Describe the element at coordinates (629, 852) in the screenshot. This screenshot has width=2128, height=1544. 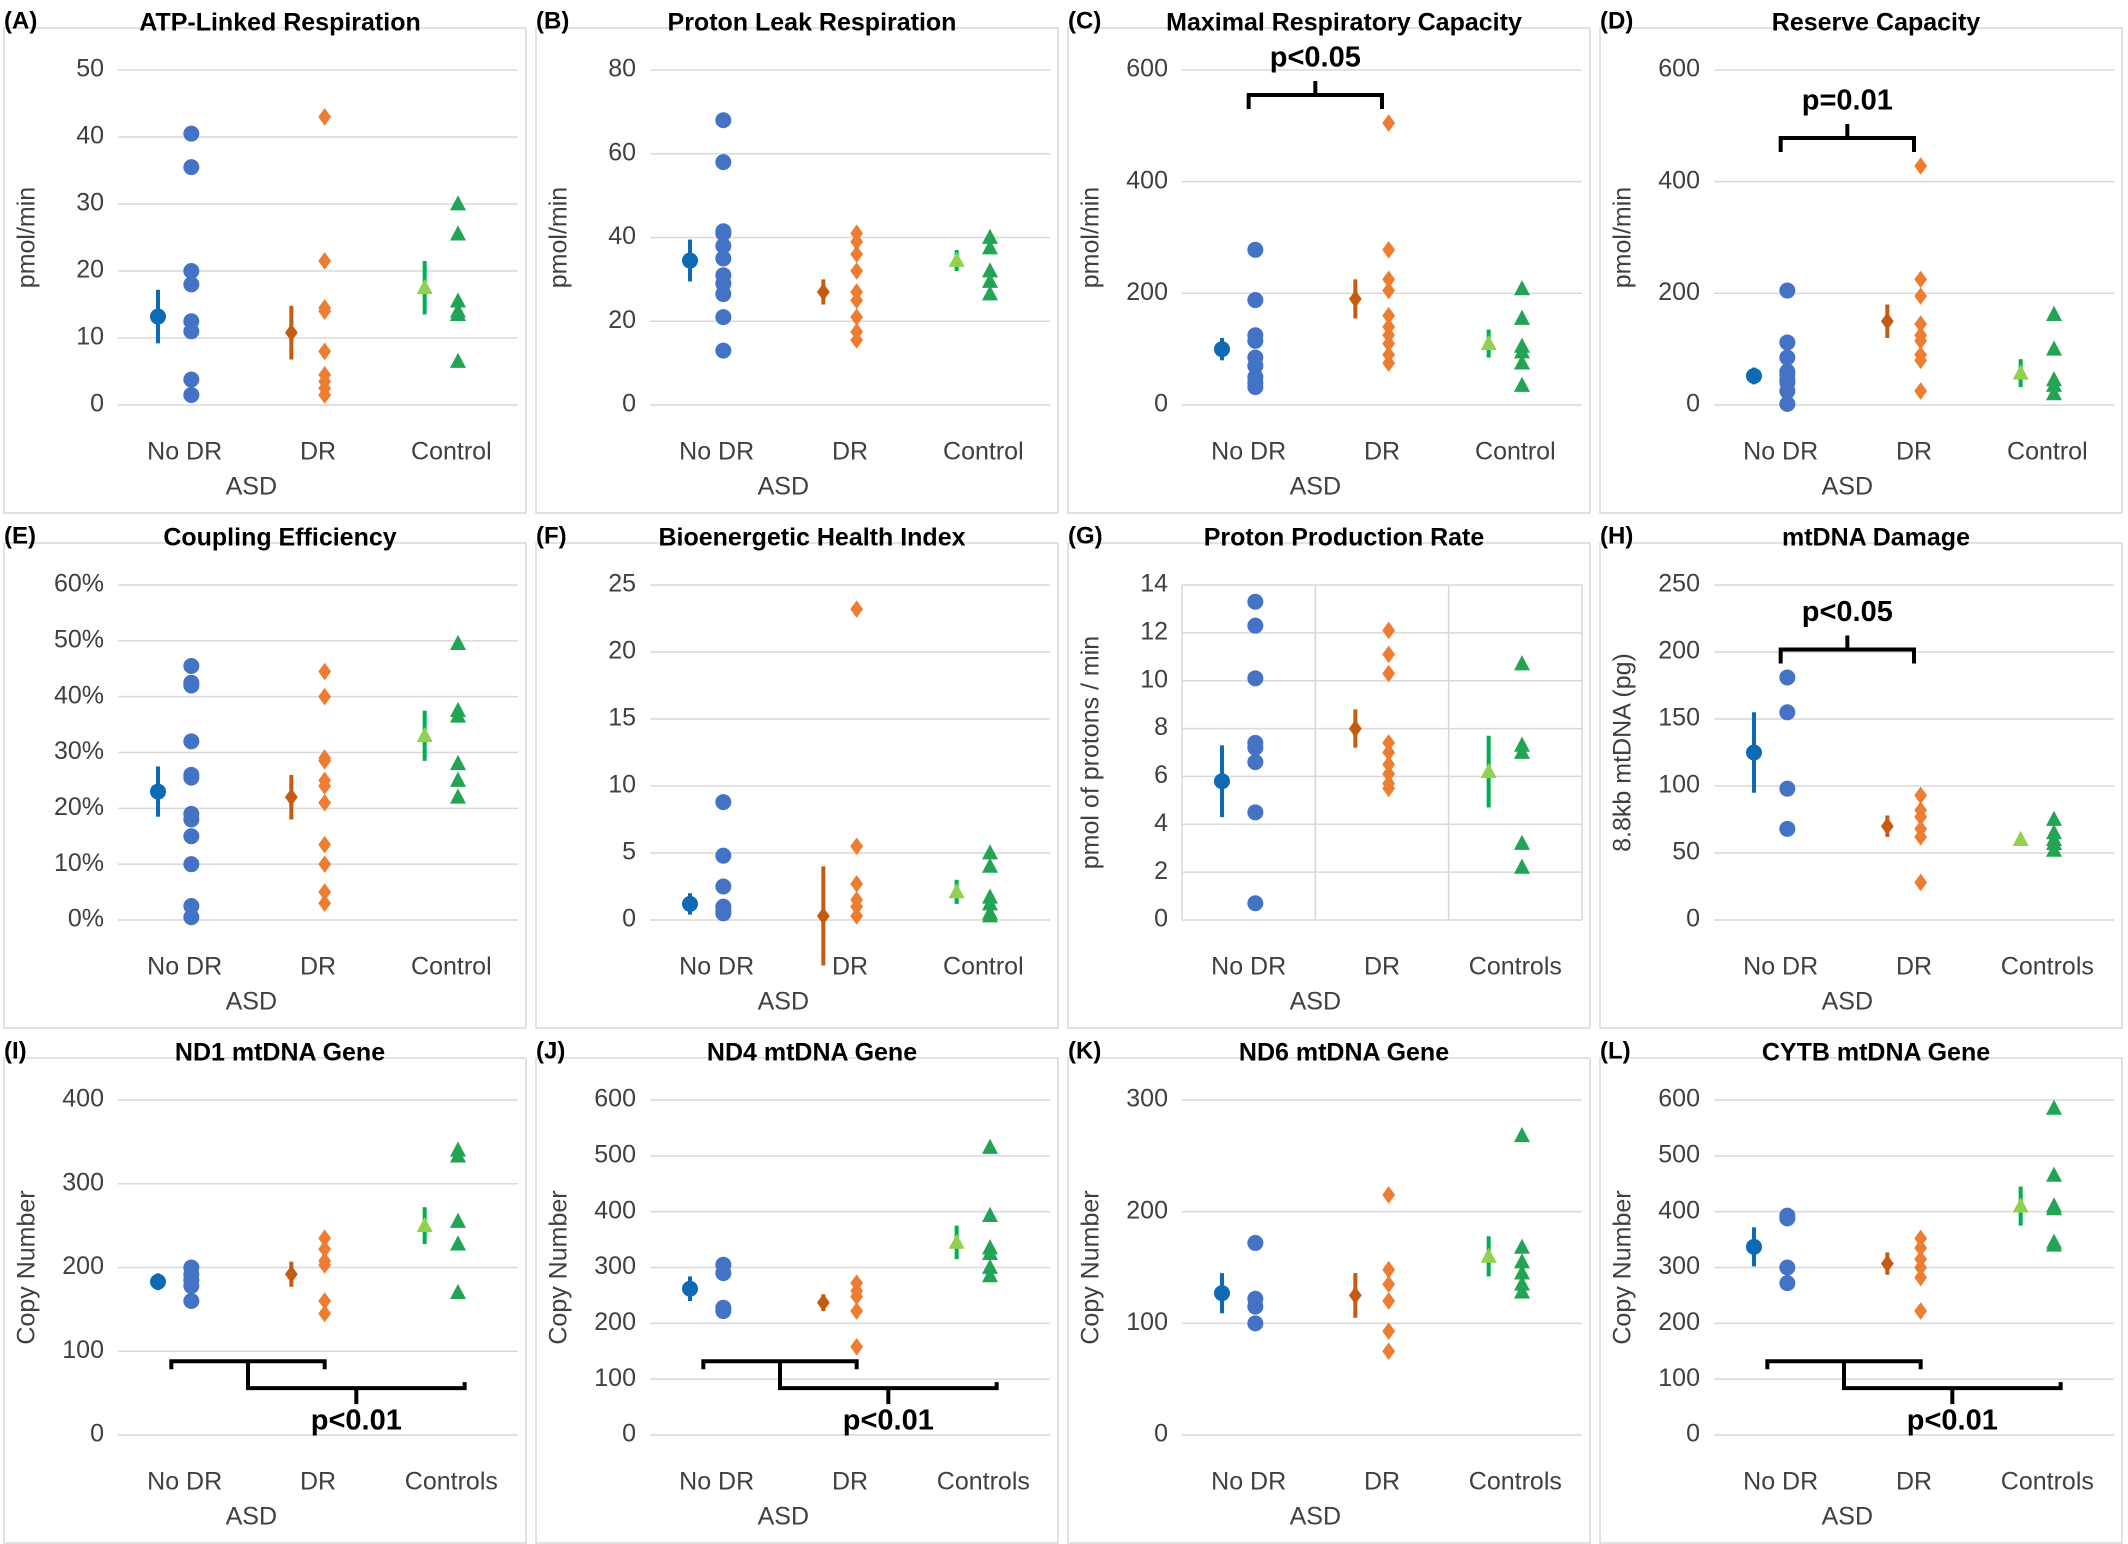
I see `y-tick-label: 5` at that location.